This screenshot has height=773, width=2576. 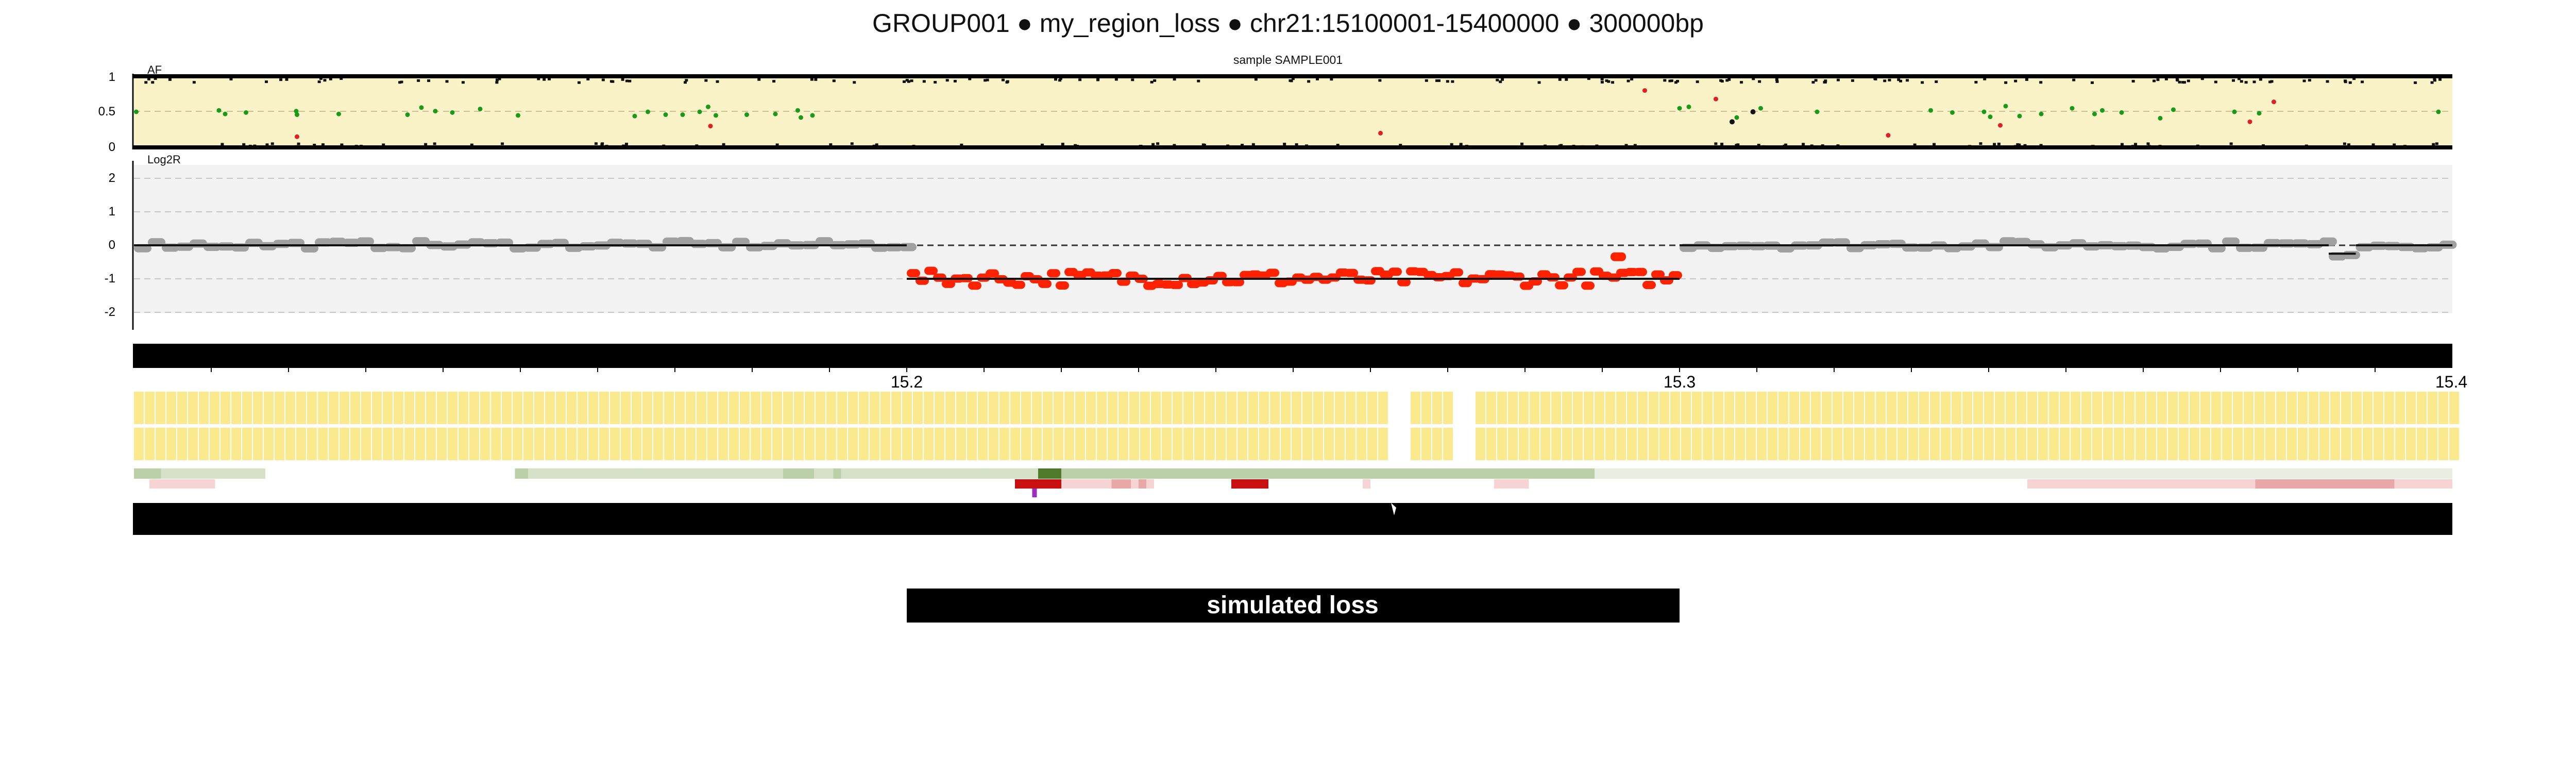 I want to click on annotation-pink-block, so click(x=2325, y=484).